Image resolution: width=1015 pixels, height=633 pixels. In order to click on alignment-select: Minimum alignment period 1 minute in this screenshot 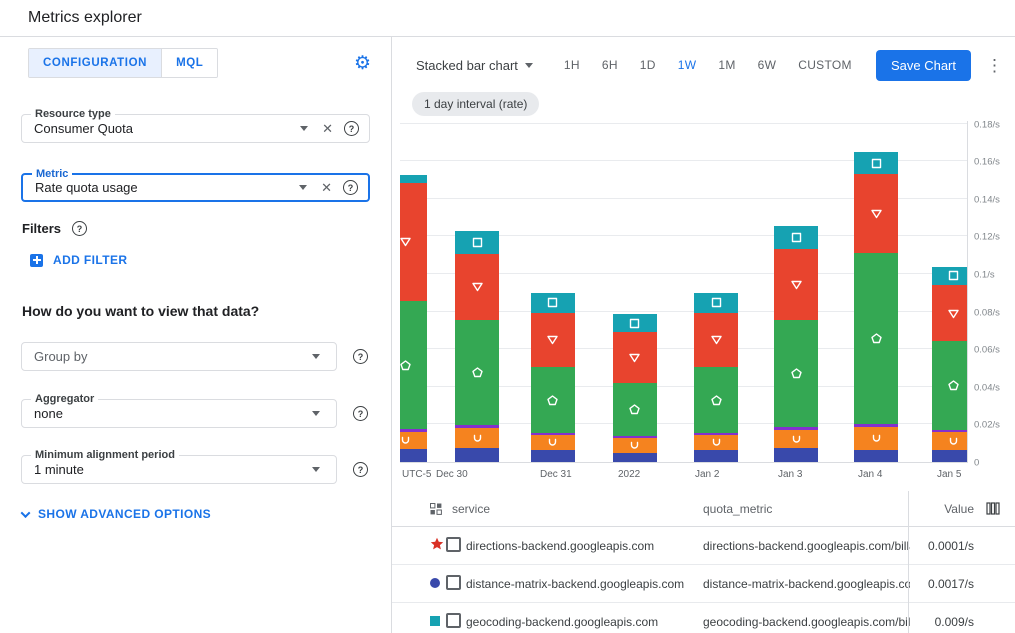, I will do `click(179, 466)`.